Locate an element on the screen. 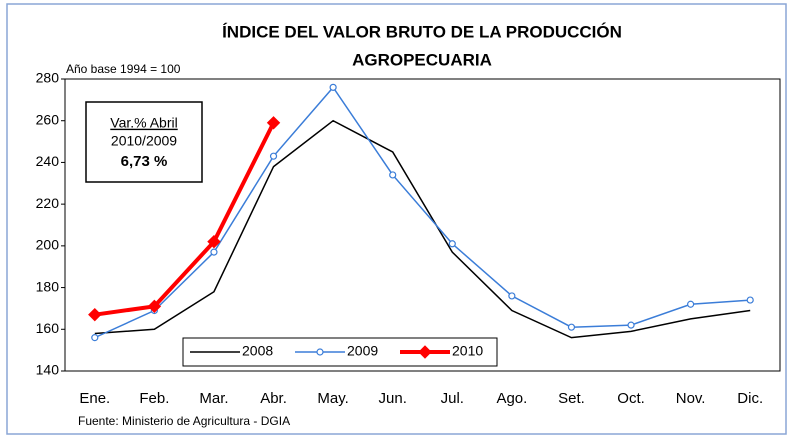  annotation-box is located at coordinates (144, 142).